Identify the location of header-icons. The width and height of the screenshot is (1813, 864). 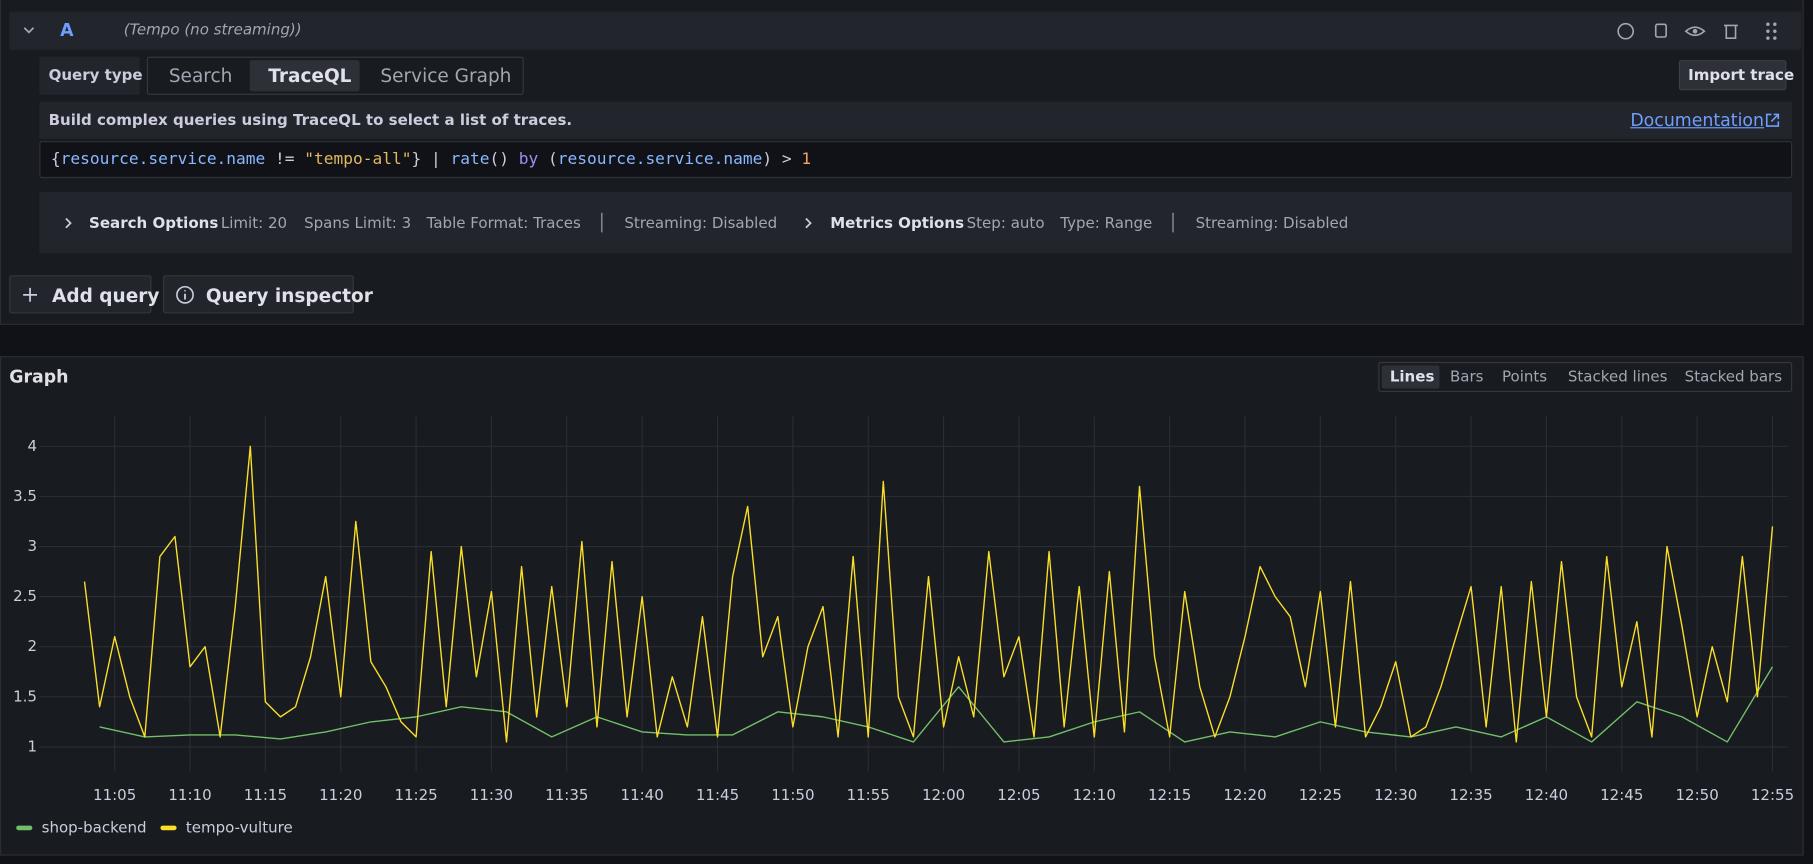
(1699, 31).